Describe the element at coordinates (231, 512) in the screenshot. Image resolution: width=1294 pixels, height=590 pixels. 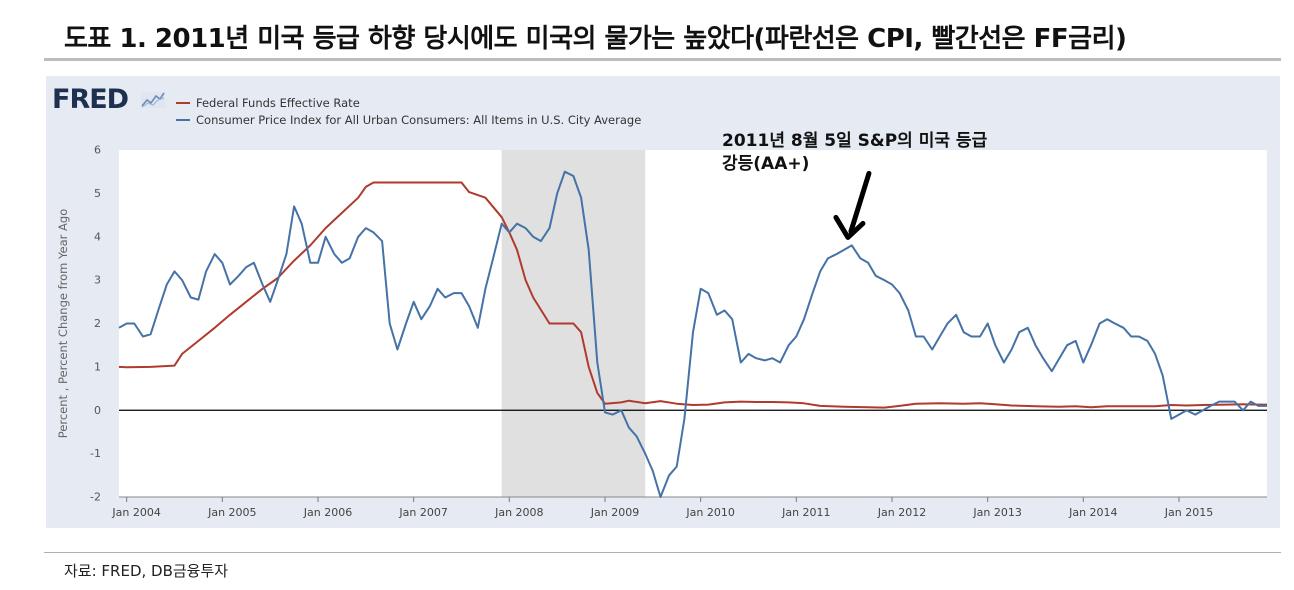
I see `x-tick-label: Jan 2005` at that location.